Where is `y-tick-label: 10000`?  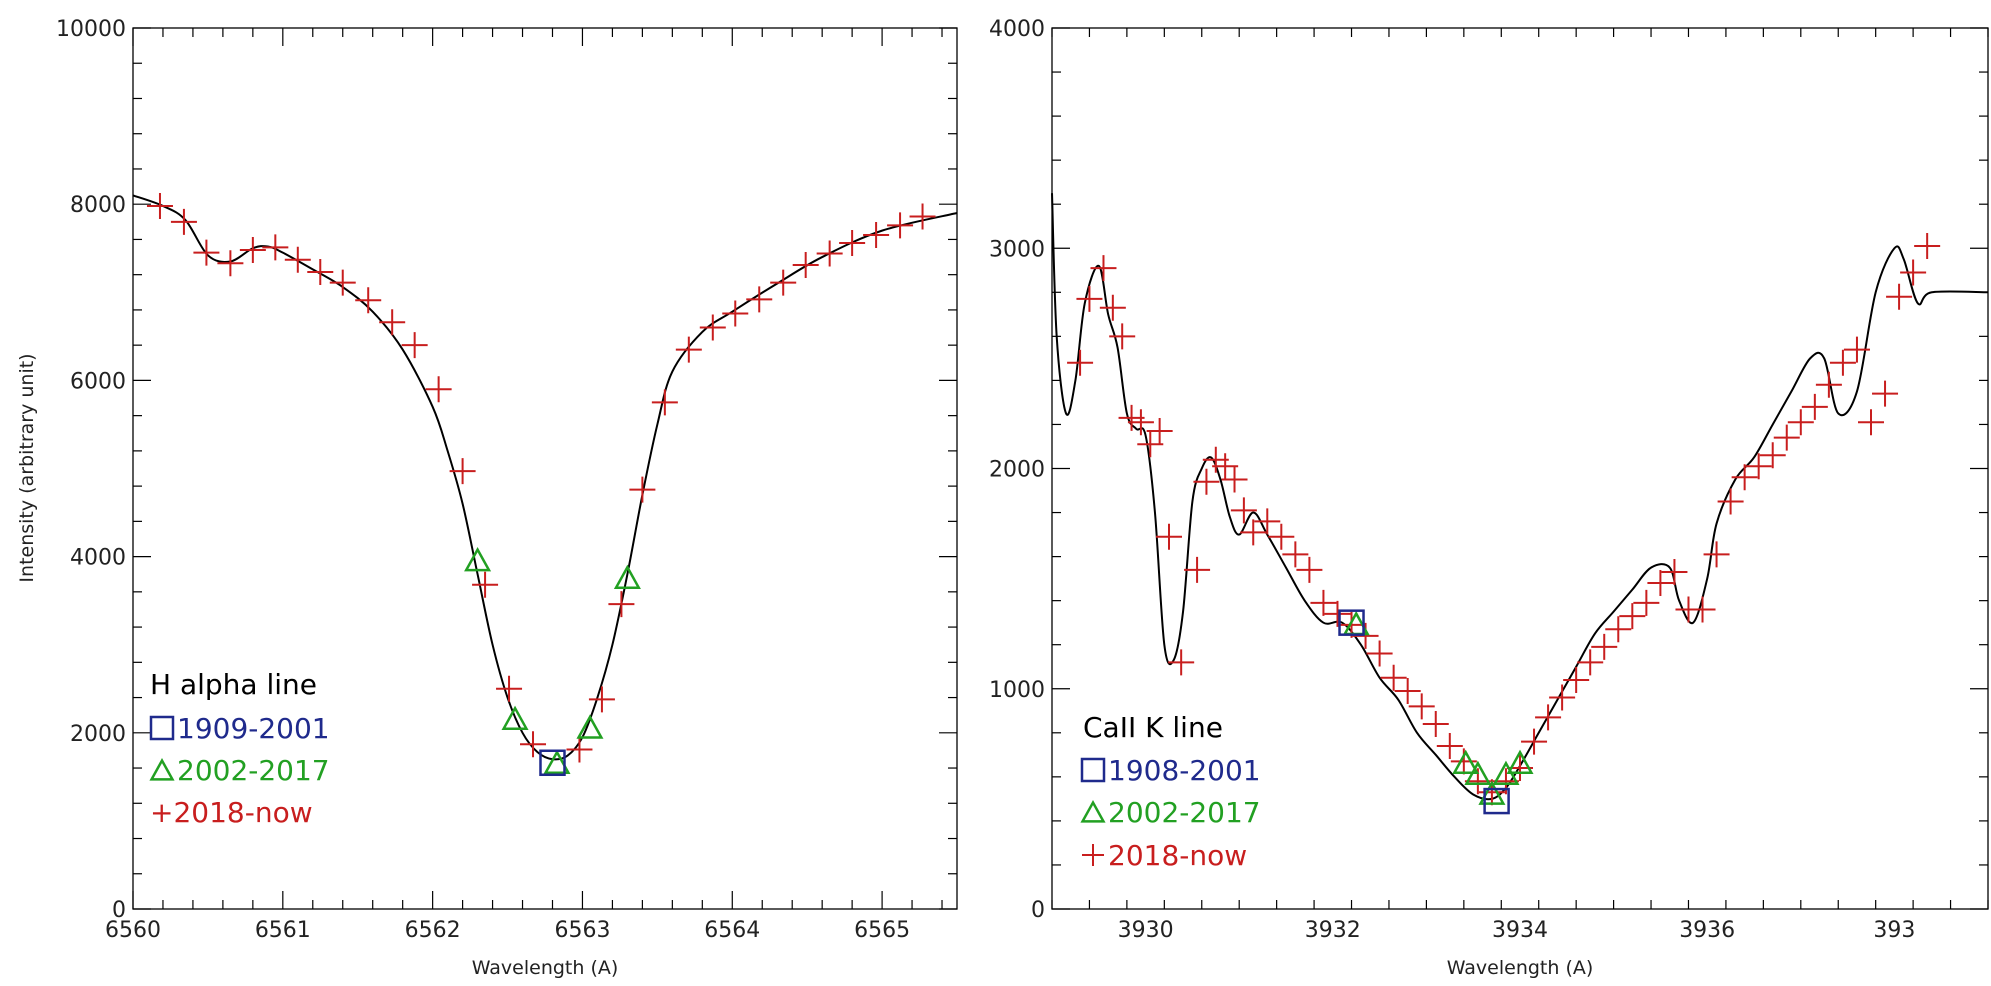 y-tick-label: 10000 is located at coordinates (91, 29).